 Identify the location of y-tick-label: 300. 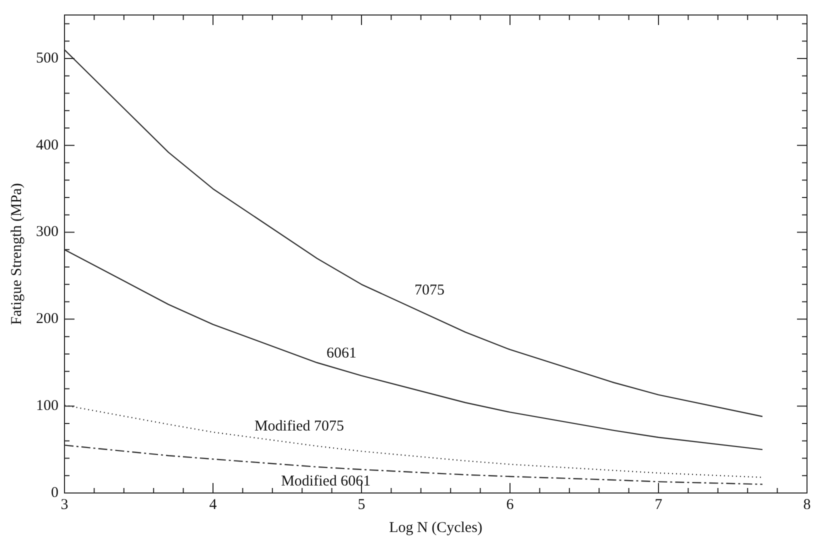
(47, 232).